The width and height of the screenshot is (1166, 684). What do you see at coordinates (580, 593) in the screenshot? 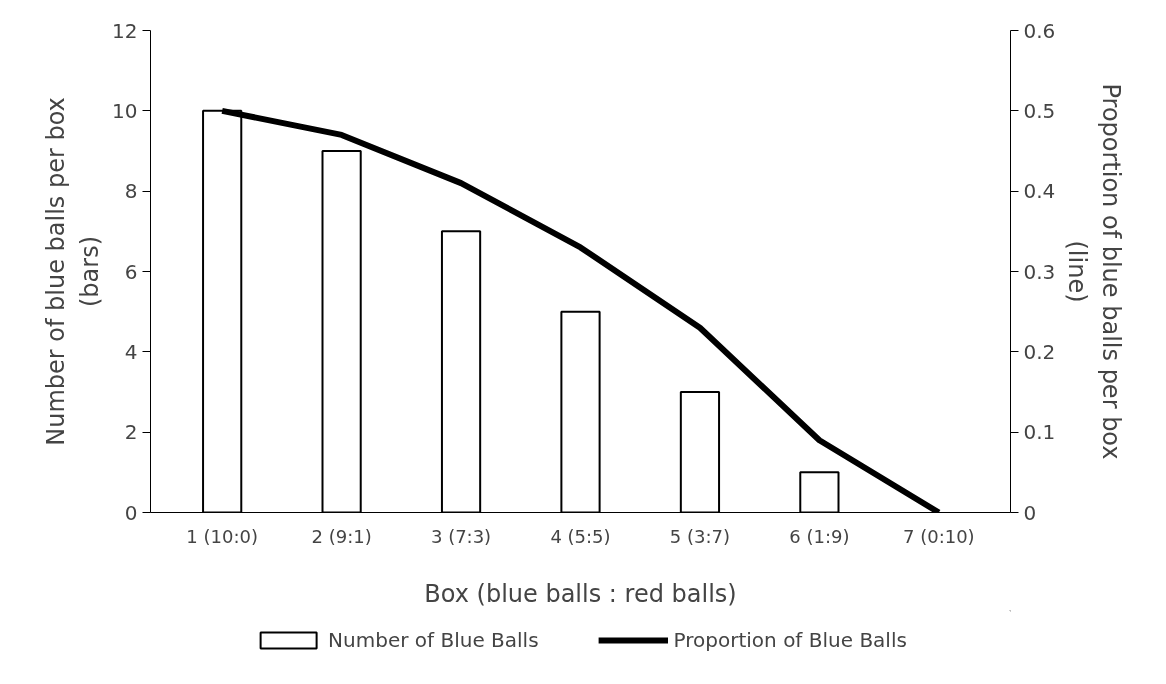
I see `x-axis-title: Box (blue balls : red balls)` at bounding box center [580, 593].